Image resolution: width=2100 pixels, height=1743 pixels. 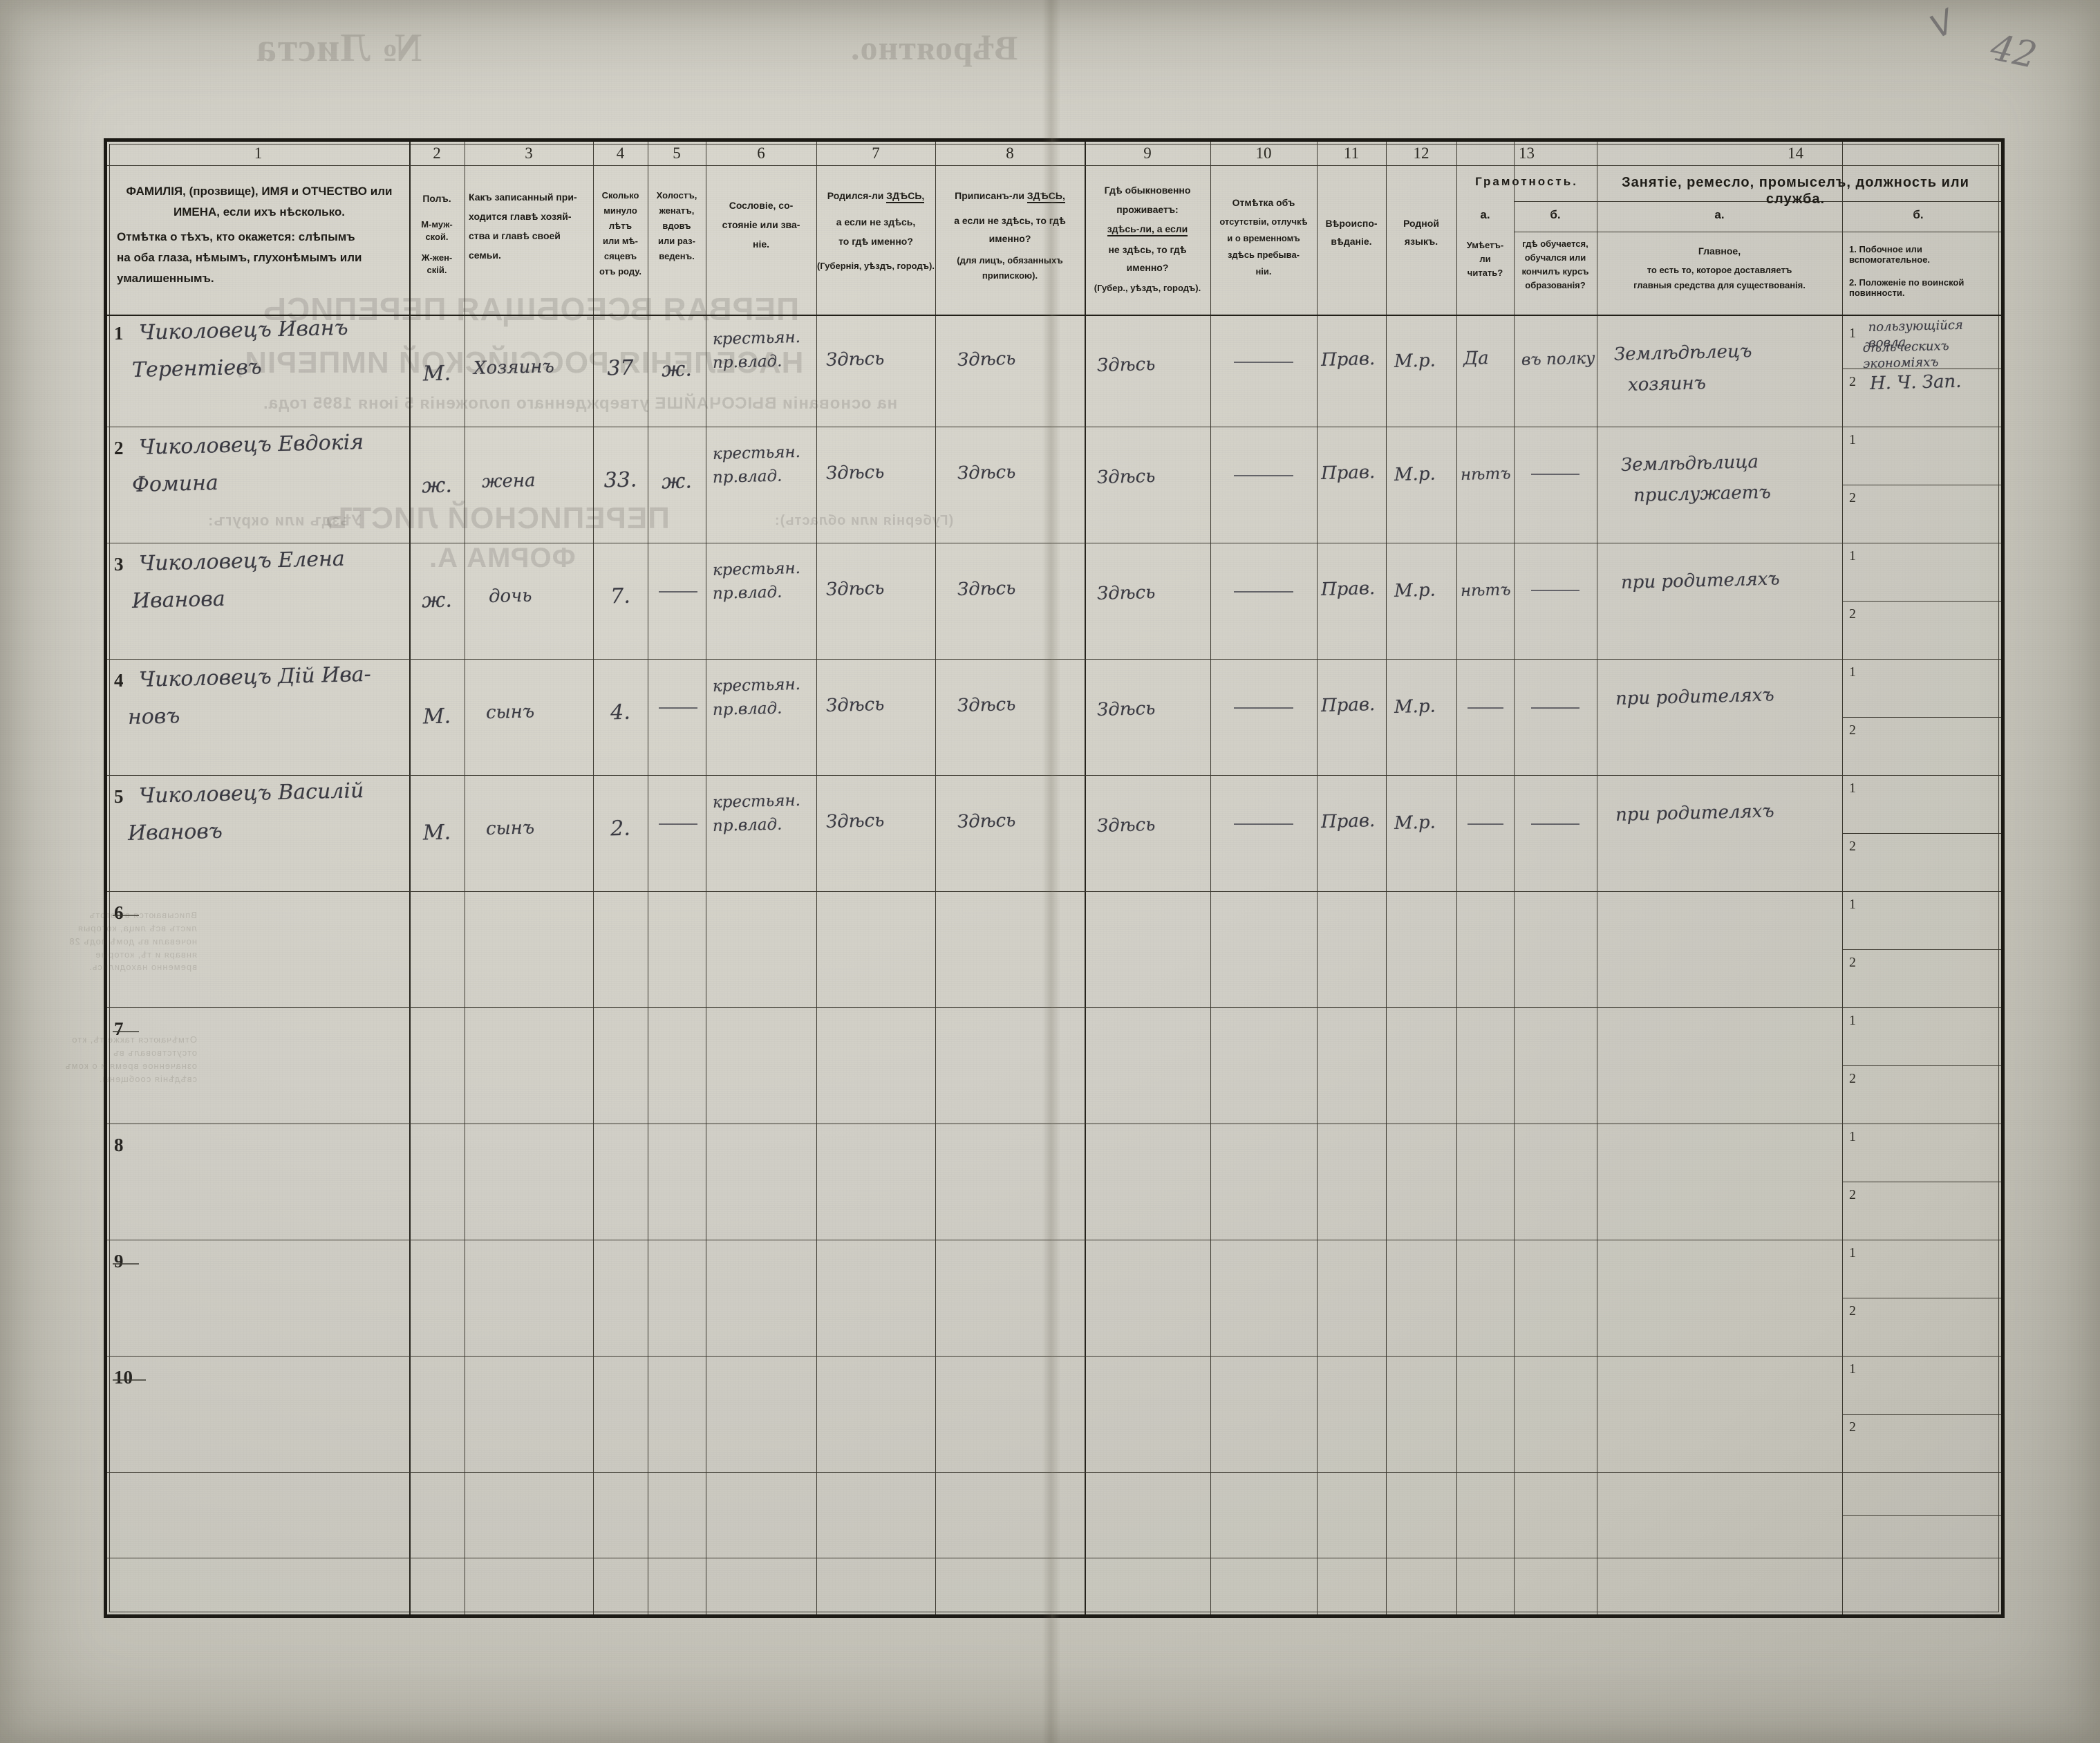 What do you see at coordinates (1853, 614) in the screenshot?
I see `c14b-num-r3-b: 2` at bounding box center [1853, 614].